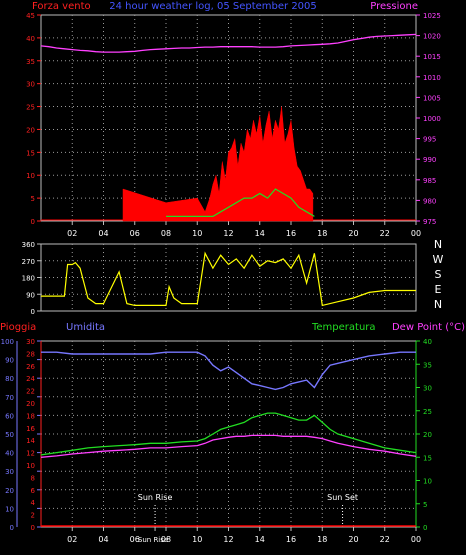 This screenshot has width=466, height=555. I want to click on wind-pressure-x-tick: 00, so click(416, 233).